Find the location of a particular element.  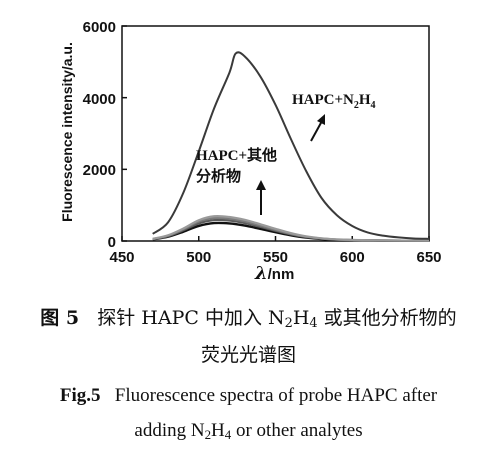

x-tick-label: 550 is located at coordinates (275, 257).